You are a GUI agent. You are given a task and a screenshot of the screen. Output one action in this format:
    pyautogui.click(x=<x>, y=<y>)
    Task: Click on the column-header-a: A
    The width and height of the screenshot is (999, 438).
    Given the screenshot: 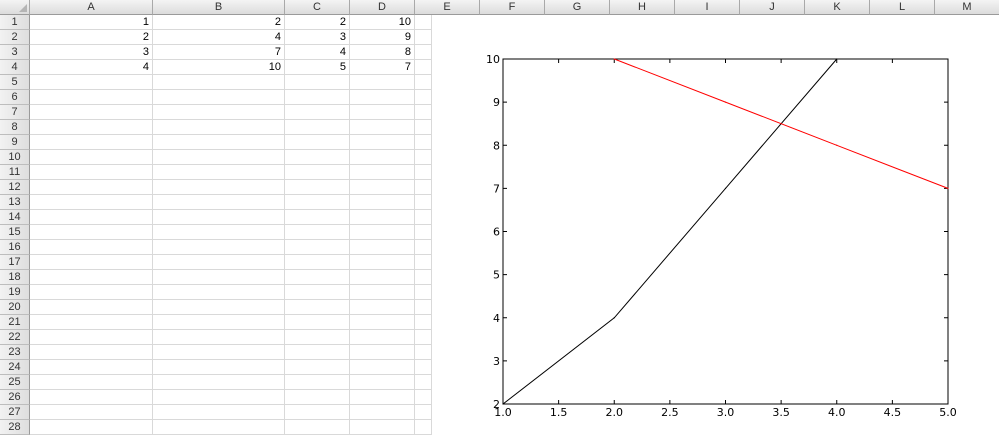 What is the action you would take?
    pyautogui.click(x=91, y=7)
    